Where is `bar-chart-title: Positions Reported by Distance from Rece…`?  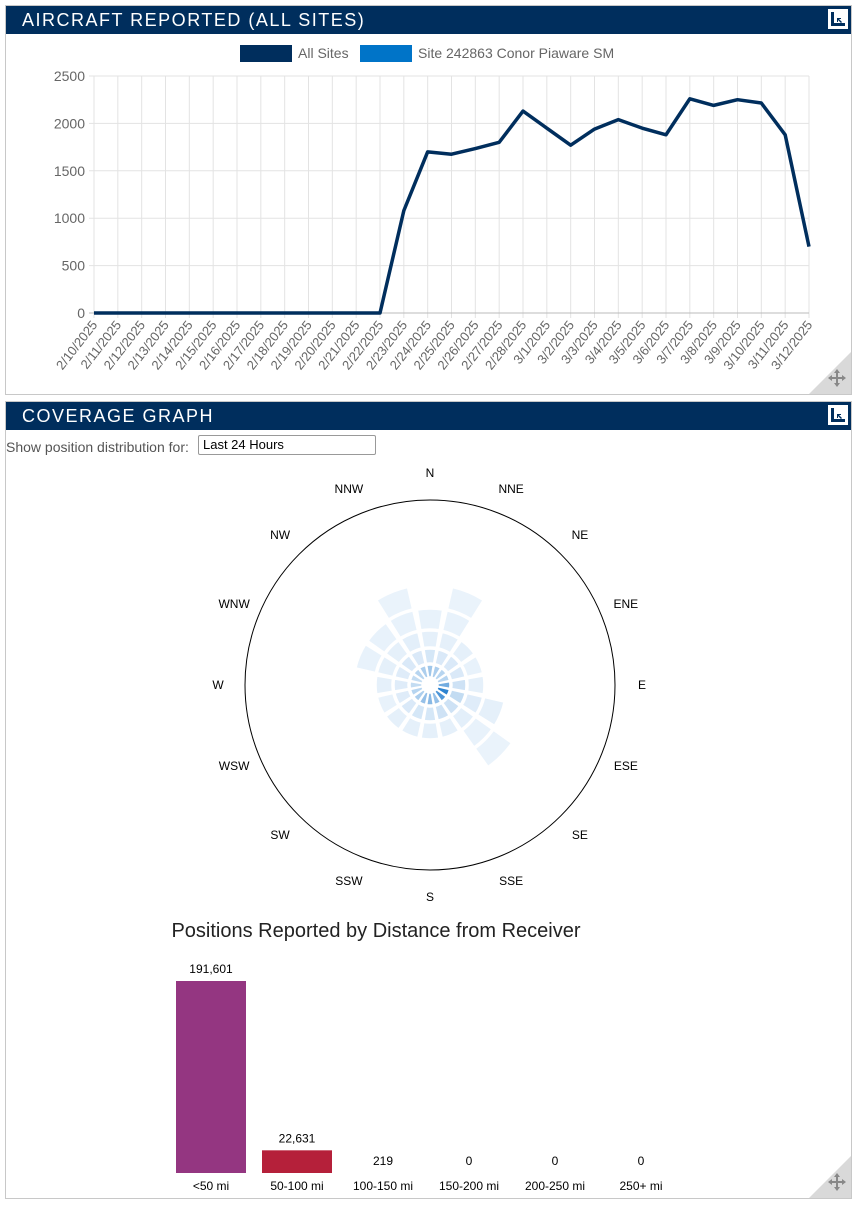 bar-chart-title: Positions Reported by Distance from Rece… is located at coordinates (375, 931).